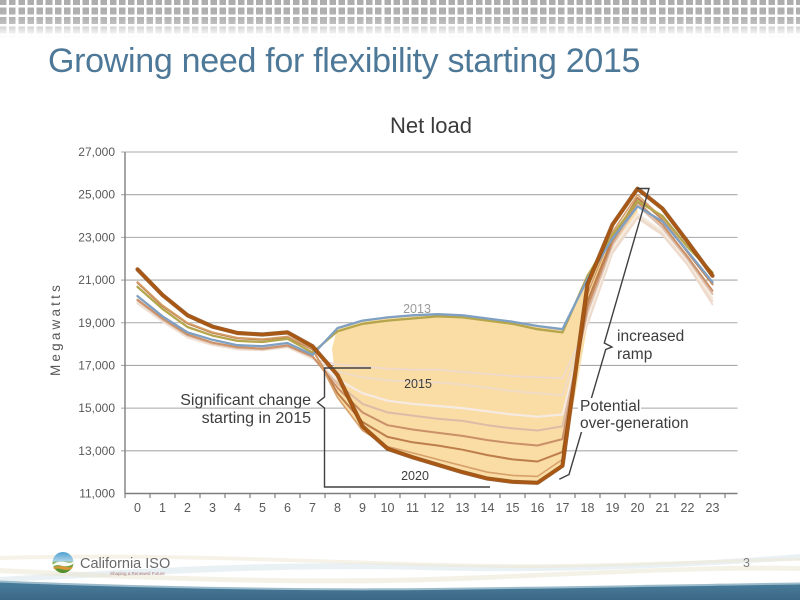 This screenshot has width=800, height=600. I want to click on svg-text: 11,000, so click(97, 494).